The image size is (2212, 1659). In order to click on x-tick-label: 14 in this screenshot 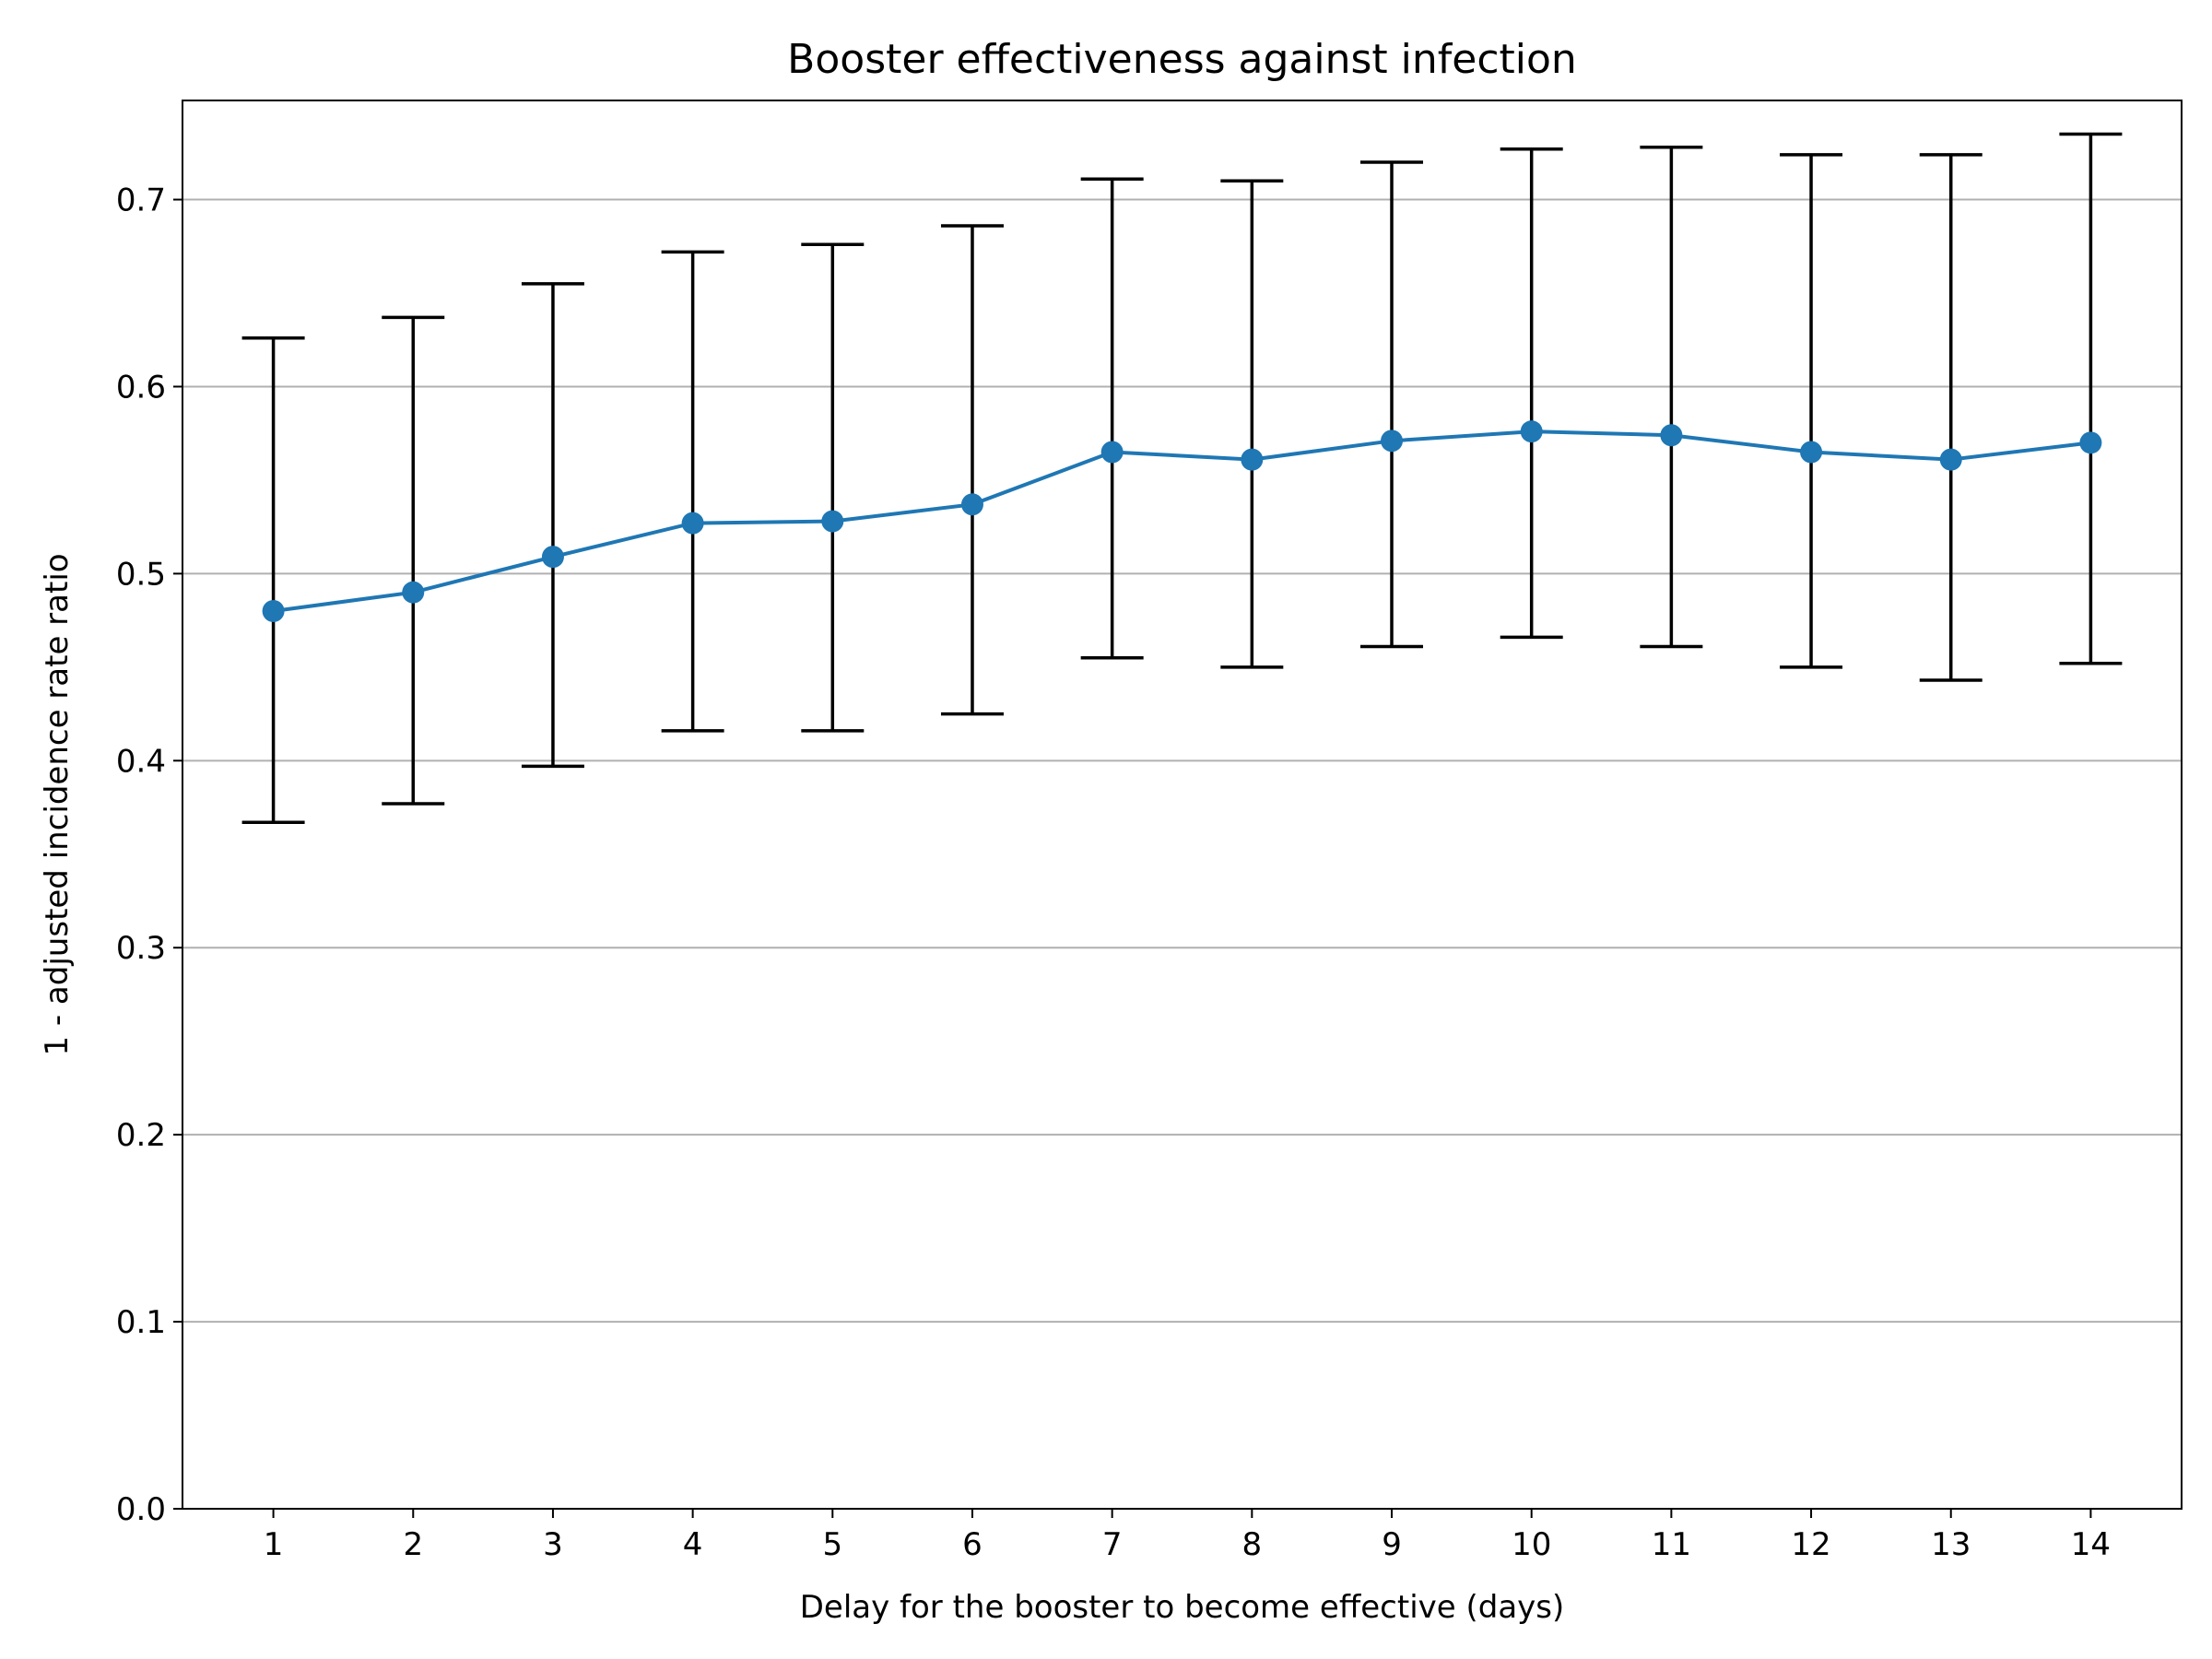, I will do `click(2091, 1544)`.